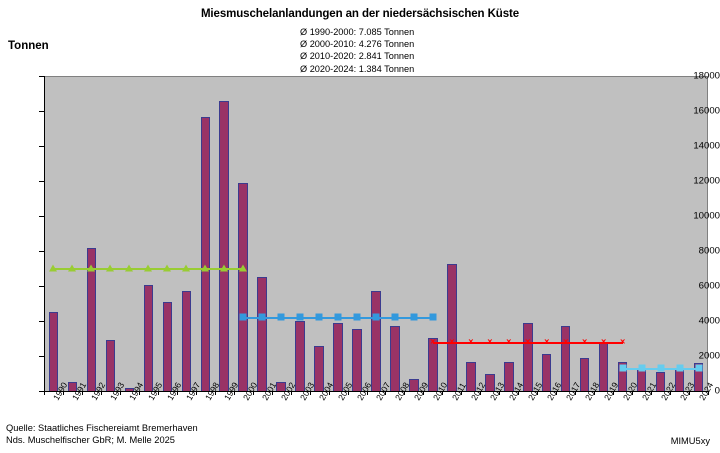  What do you see at coordinates (709, 286) in the screenshot?
I see `y-axis-tick-label: 6000` at bounding box center [709, 286].